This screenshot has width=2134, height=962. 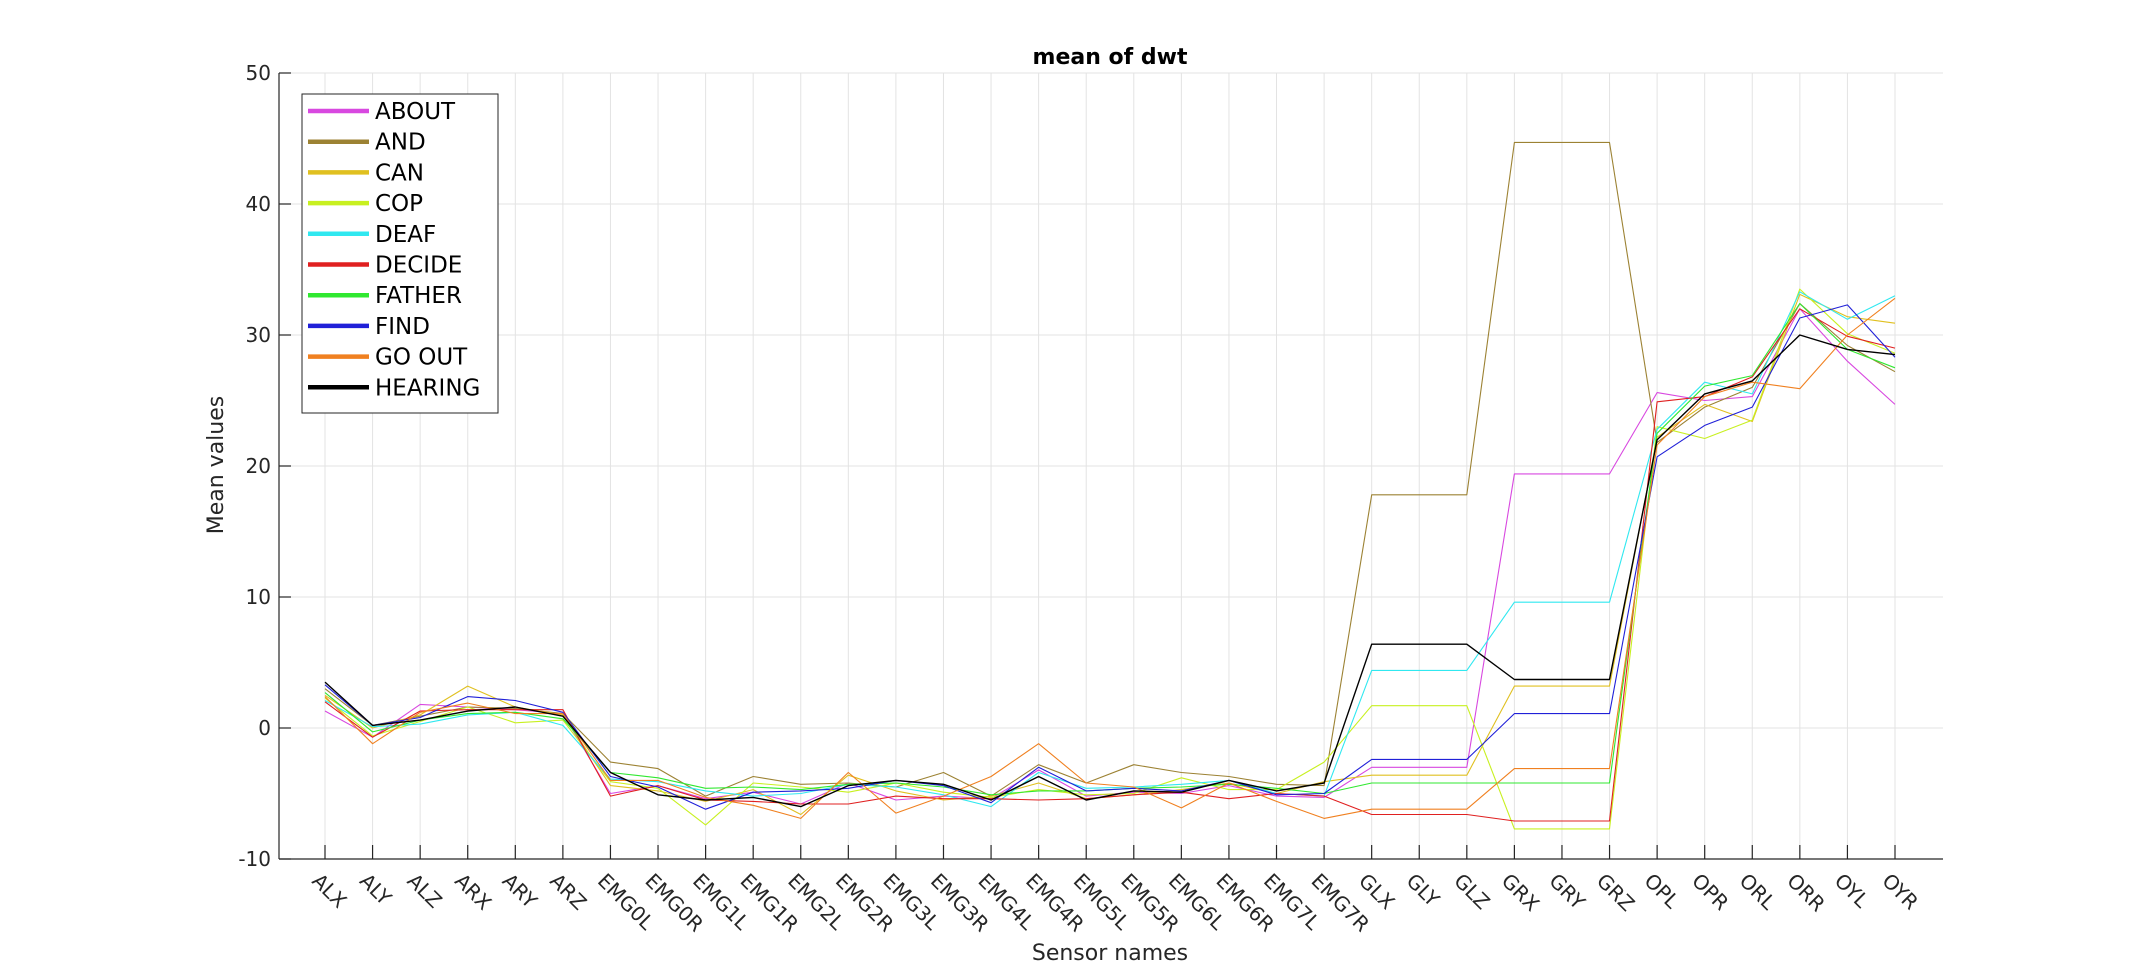 I want to click on x-tick-label: ORR, so click(x=1806, y=893).